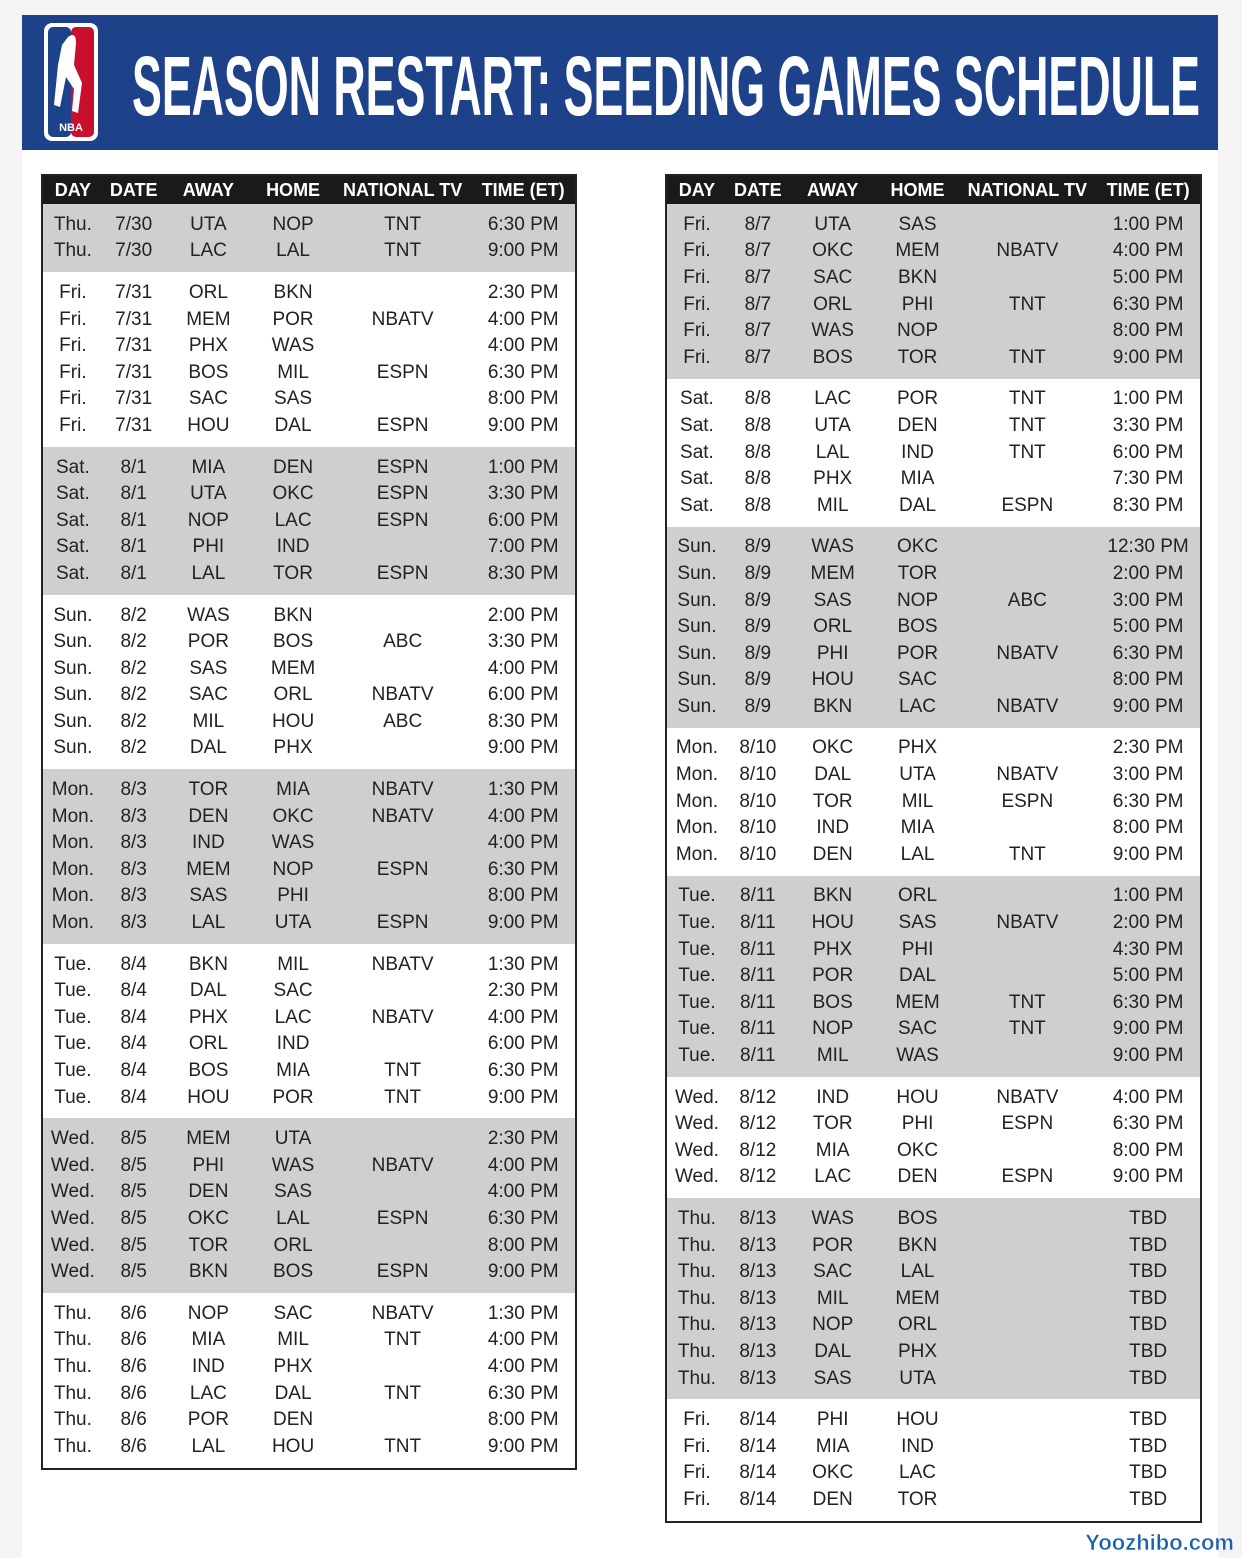 The width and height of the screenshot is (1242, 1558). Describe the element at coordinates (758, 1097) in the screenshot. I see `cell: 8/12` at that location.